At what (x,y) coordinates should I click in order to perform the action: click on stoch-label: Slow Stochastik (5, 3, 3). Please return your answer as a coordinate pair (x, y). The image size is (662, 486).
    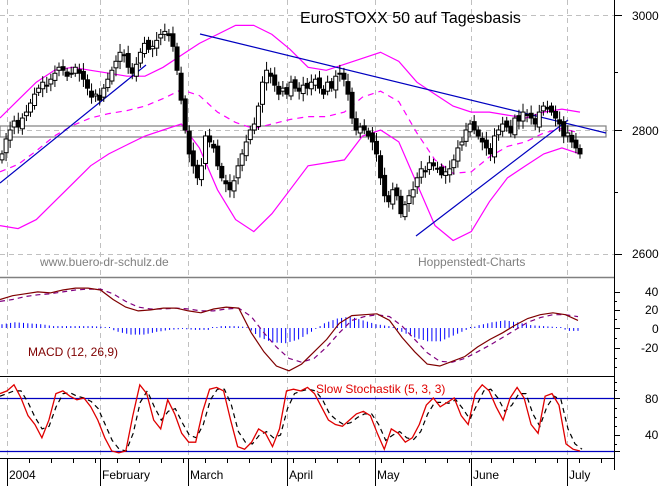
    Looking at the image, I should click on (381, 389).